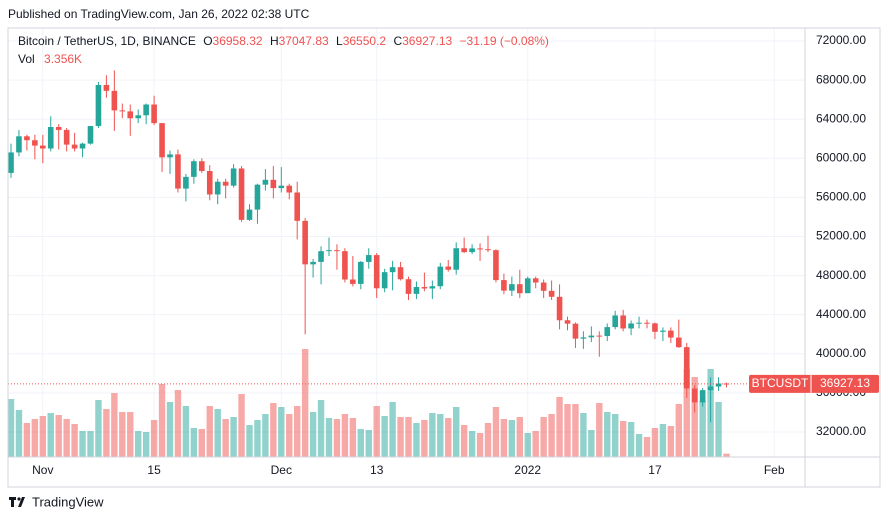 Image resolution: width=891 pixels, height=521 pixels. What do you see at coordinates (655, 470) in the screenshot?
I see `x-tick-label: 17` at bounding box center [655, 470].